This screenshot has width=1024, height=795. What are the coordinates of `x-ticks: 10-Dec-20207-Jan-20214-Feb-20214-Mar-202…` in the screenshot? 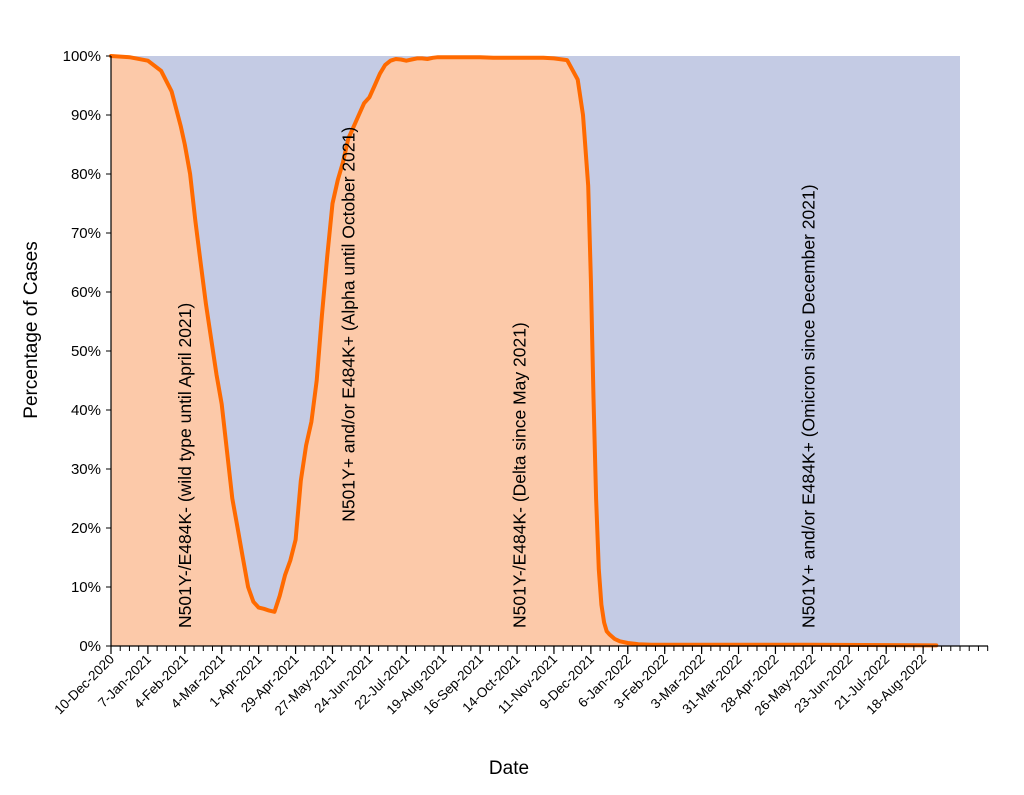 It's located at (520, 682).